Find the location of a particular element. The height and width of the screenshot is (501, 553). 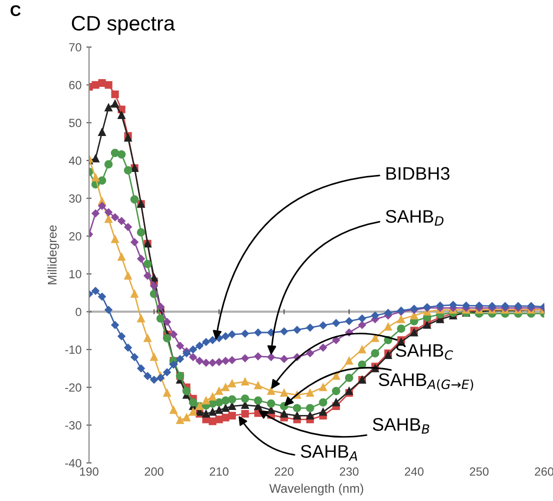

chart-title: CD spectra is located at coordinates (124, 25).